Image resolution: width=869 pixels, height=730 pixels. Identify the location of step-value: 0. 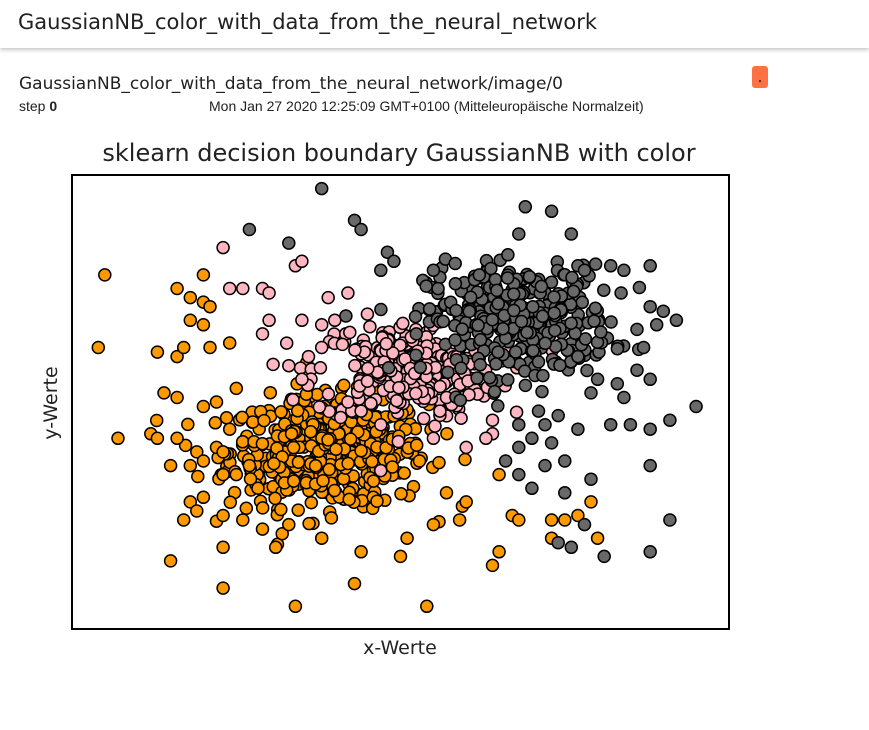
(53, 106).